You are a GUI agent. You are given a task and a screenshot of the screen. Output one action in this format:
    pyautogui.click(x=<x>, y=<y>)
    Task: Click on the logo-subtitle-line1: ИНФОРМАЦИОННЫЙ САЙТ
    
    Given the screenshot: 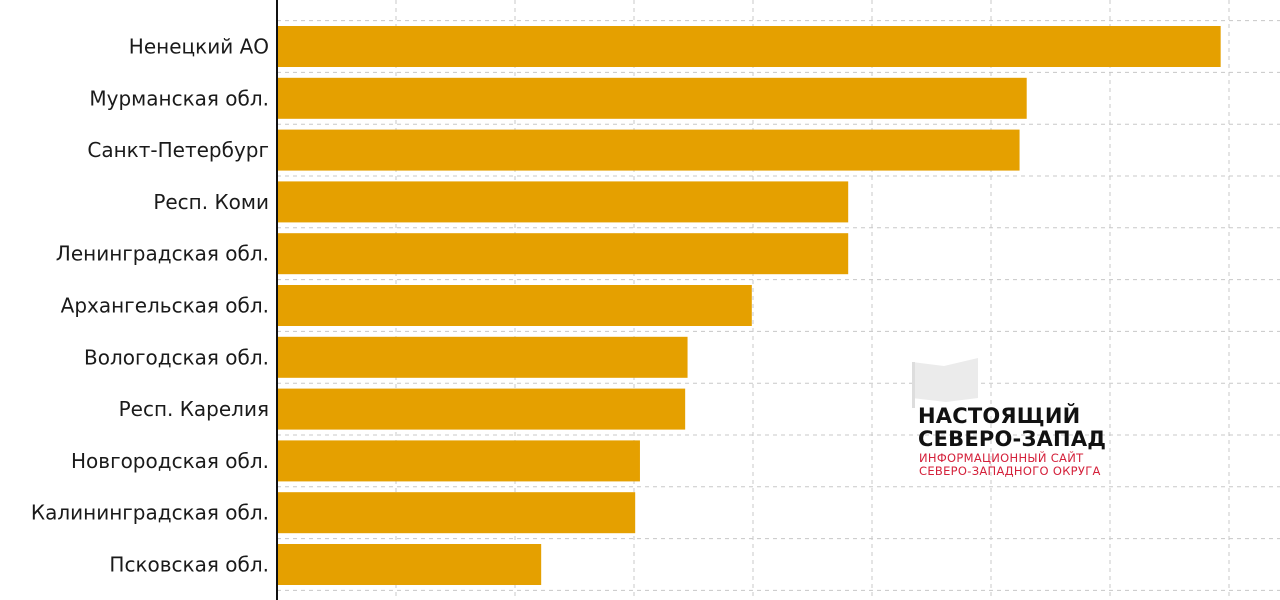 What is the action you would take?
    pyautogui.click(x=1001, y=458)
    